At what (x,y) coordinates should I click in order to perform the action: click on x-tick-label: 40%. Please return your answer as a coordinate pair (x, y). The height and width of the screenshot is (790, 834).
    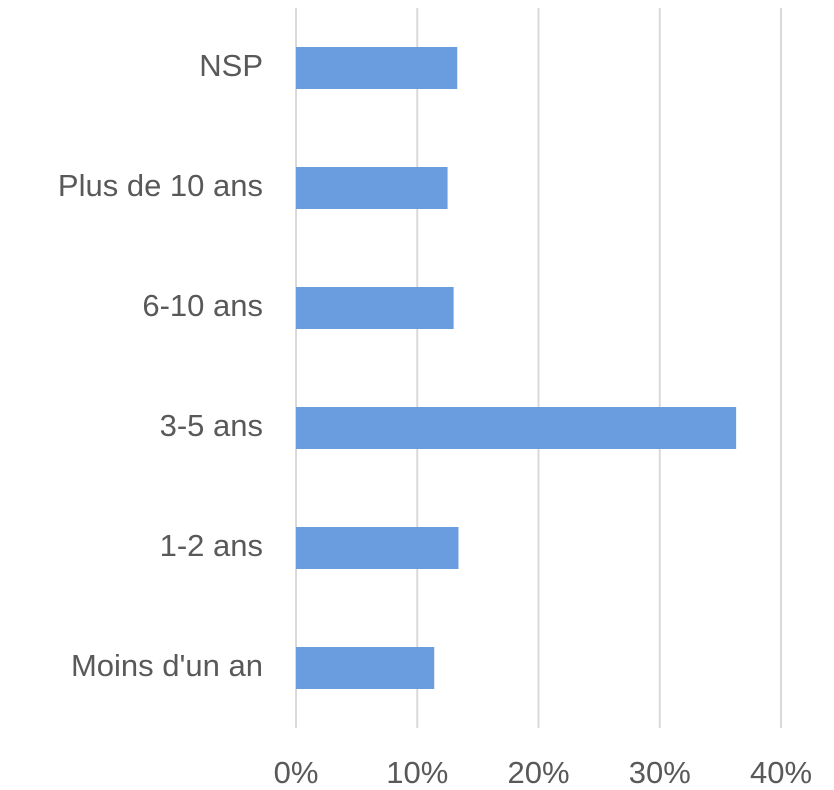
    Looking at the image, I should click on (781, 772).